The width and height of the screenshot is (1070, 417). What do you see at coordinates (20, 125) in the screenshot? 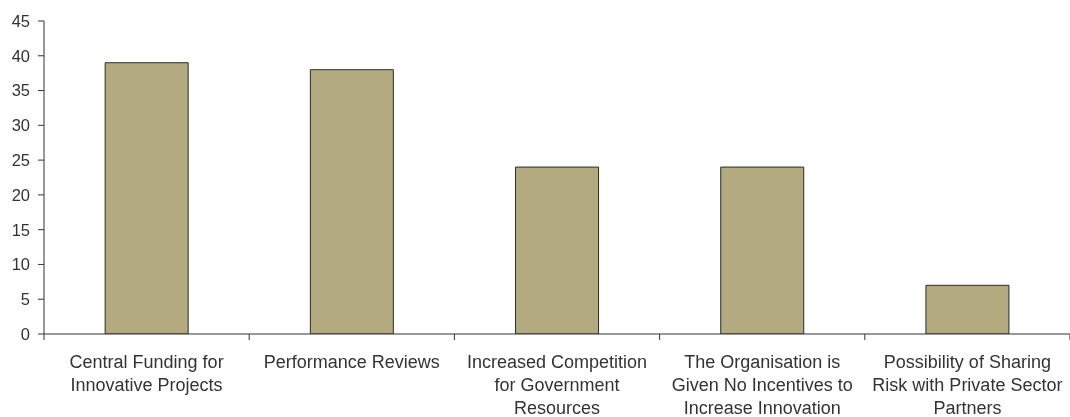
I see `y-tick-label: 30` at bounding box center [20, 125].